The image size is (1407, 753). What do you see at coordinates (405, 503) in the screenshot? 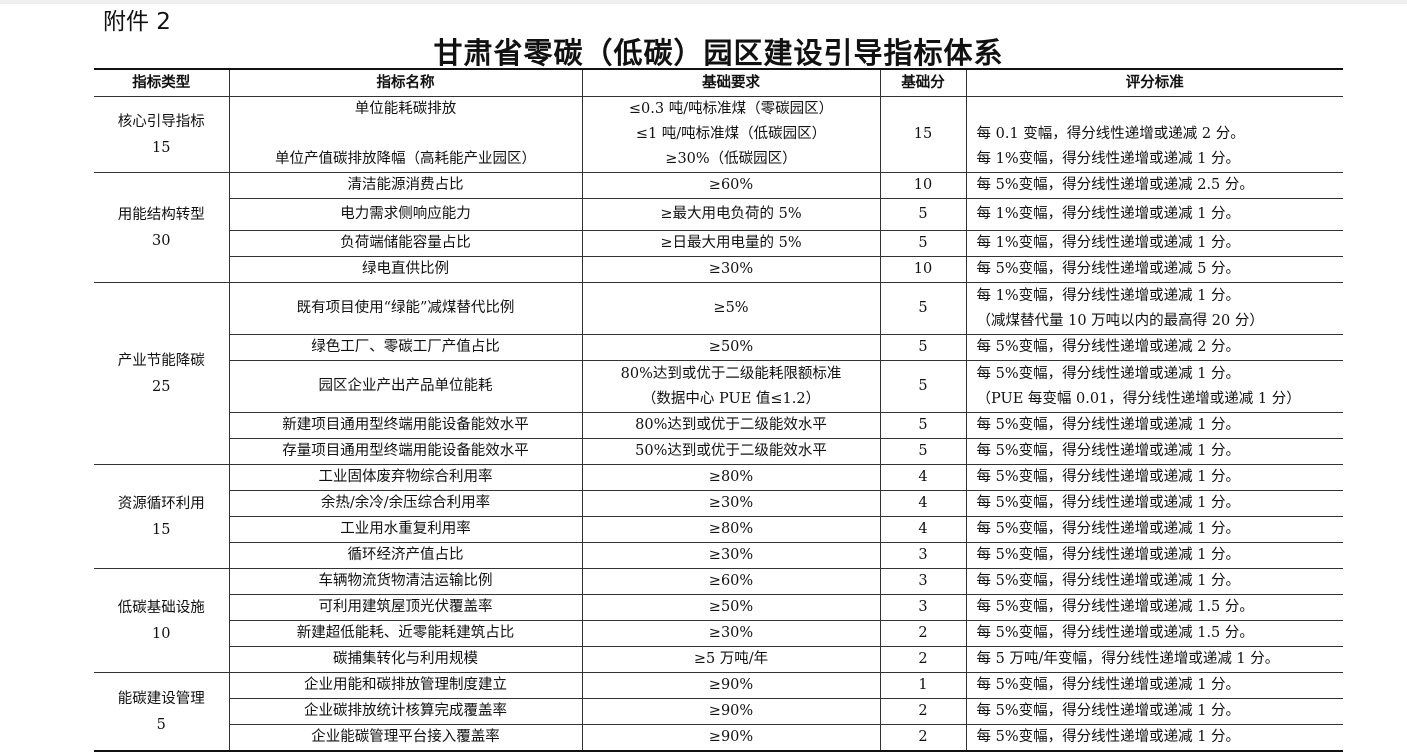
I see `cell-line: 余热/余冷/余压综合利用率` at bounding box center [405, 503].